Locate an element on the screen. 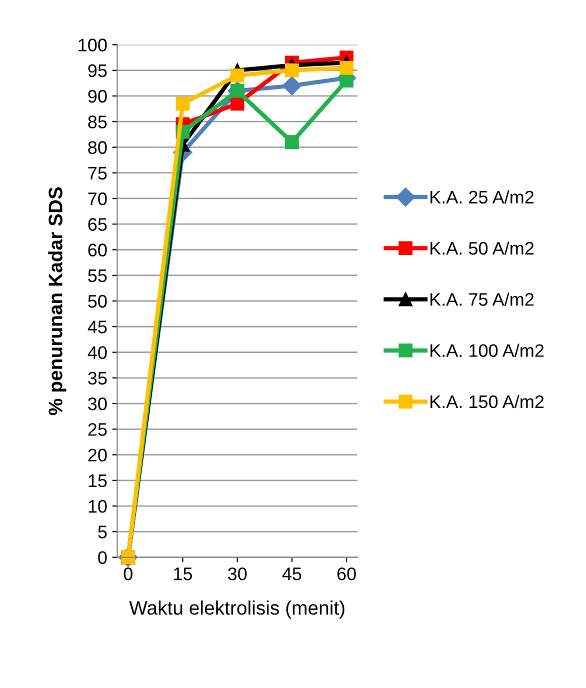 The image size is (586, 688). y-tick-label: 85 is located at coordinates (97, 122).